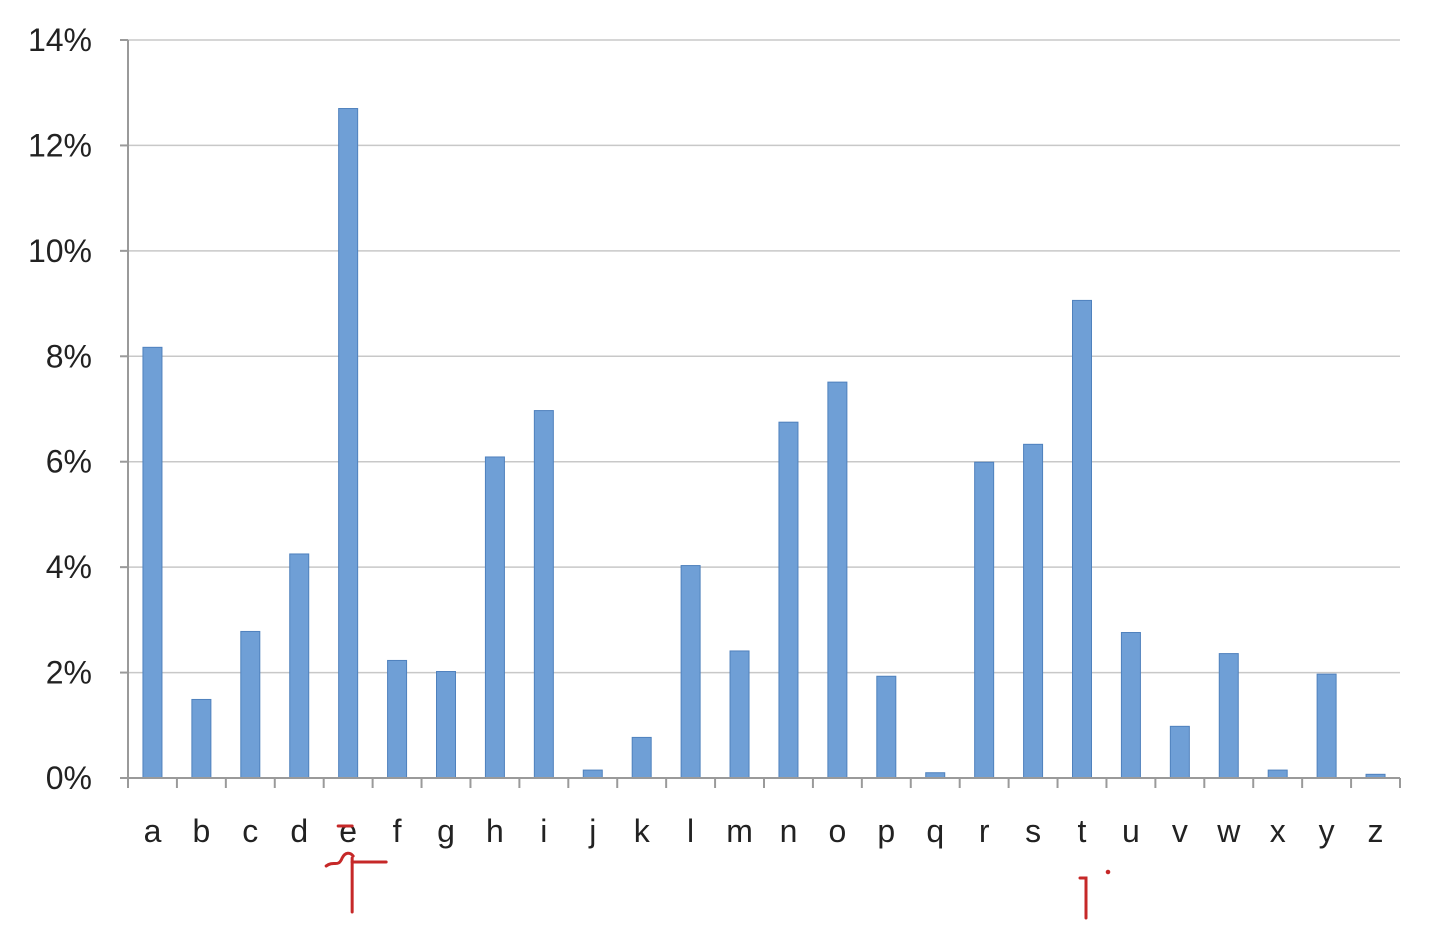 The image size is (1440, 927). What do you see at coordinates (60, 251) in the screenshot?
I see `y-tick-label: 10%` at bounding box center [60, 251].